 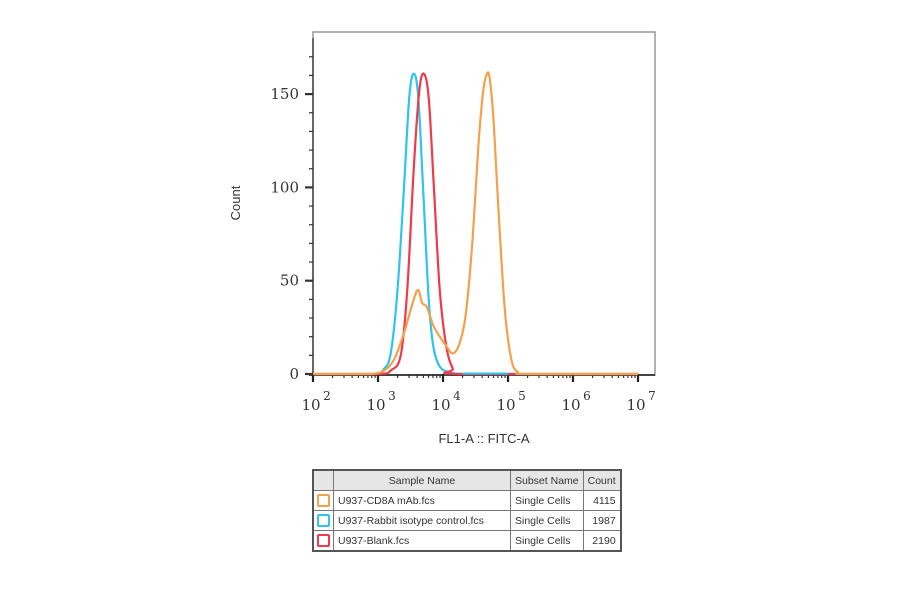 I want to click on x-tick-exponent: 4, so click(x=457, y=396).